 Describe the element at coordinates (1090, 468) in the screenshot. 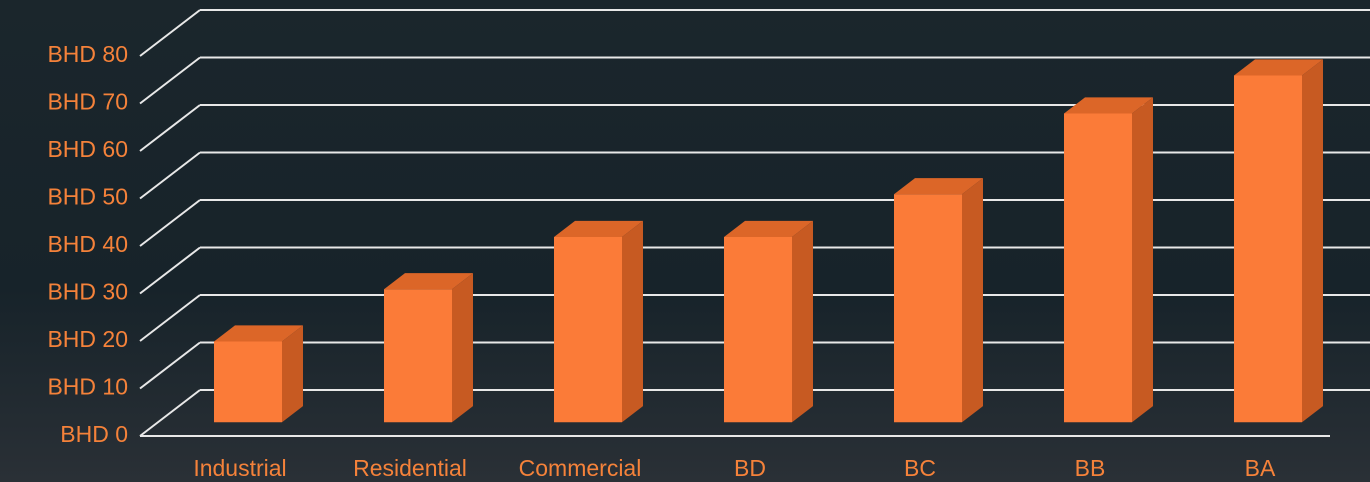

I see `x-tick-label: BB` at that location.